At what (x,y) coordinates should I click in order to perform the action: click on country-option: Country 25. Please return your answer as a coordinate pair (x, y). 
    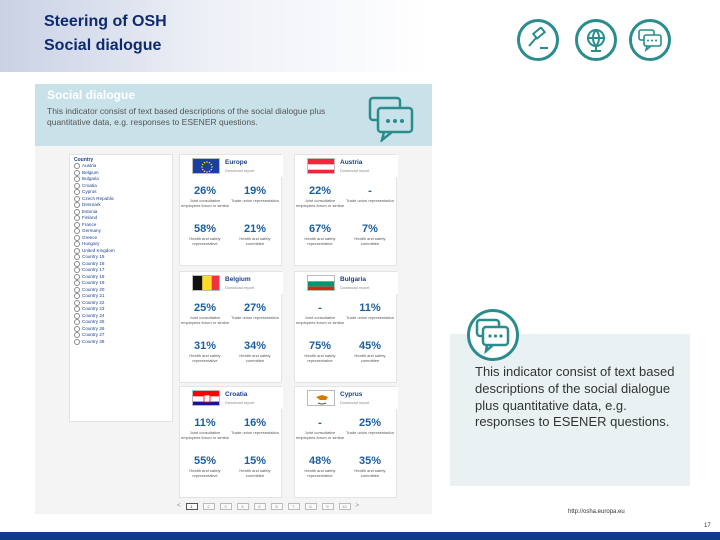
    Looking at the image, I should click on (121, 322).